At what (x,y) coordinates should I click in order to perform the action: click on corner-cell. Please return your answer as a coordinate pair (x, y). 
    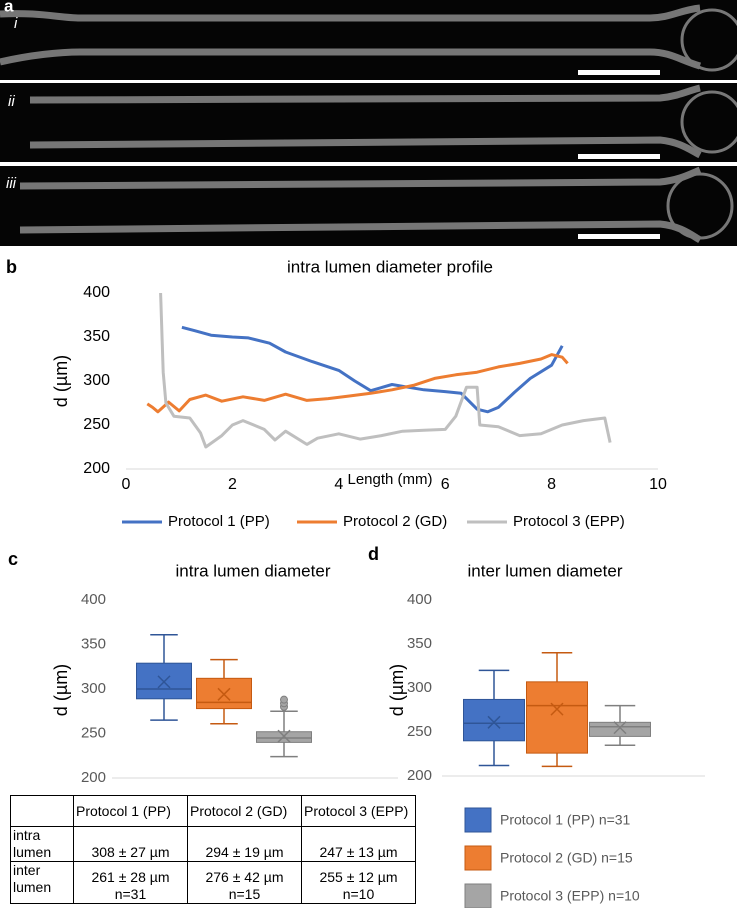
    Looking at the image, I should click on (42, 811).